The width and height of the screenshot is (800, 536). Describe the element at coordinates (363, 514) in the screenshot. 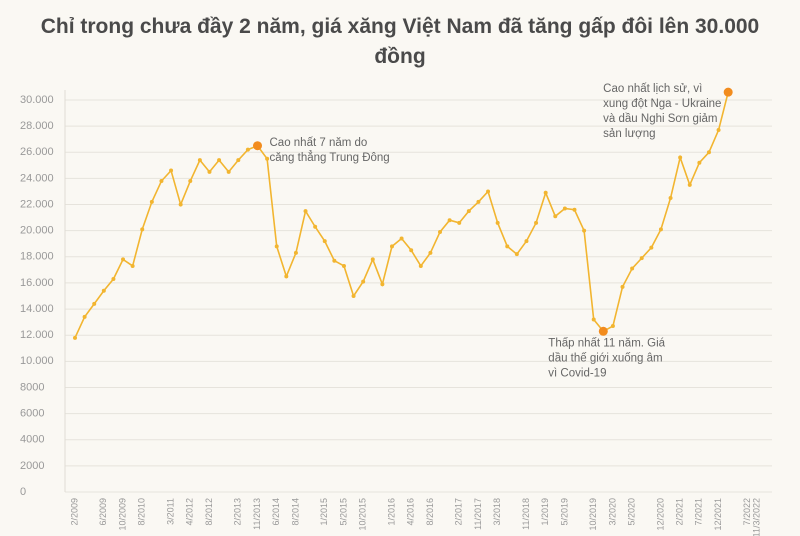

I see `x-tick-label: 10/2015` at that location.